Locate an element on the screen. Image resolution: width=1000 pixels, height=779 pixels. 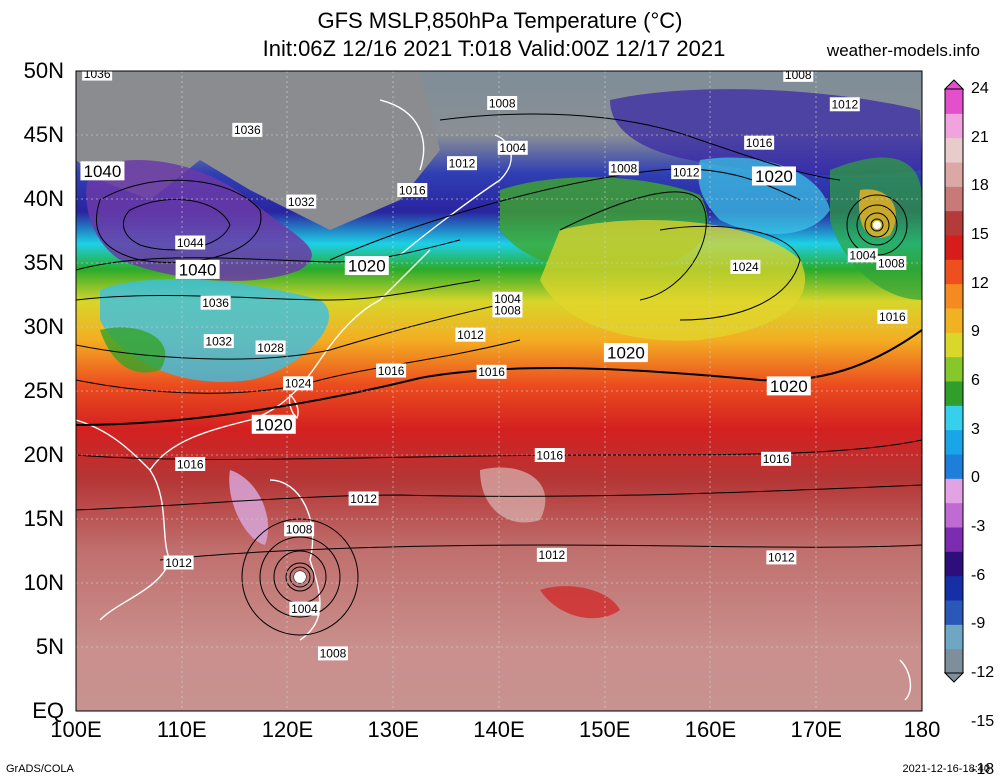
isobar-label: 1032 is located at coordinates (301, 201).